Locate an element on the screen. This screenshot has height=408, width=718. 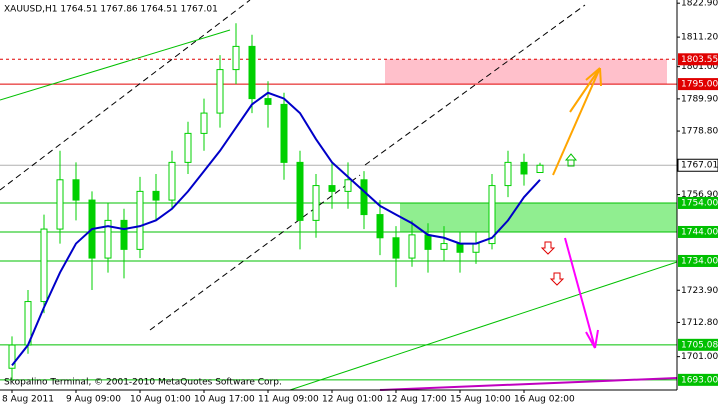
x-tick-label: 12 Aug 01:00 is located at coordinates (352, 400).